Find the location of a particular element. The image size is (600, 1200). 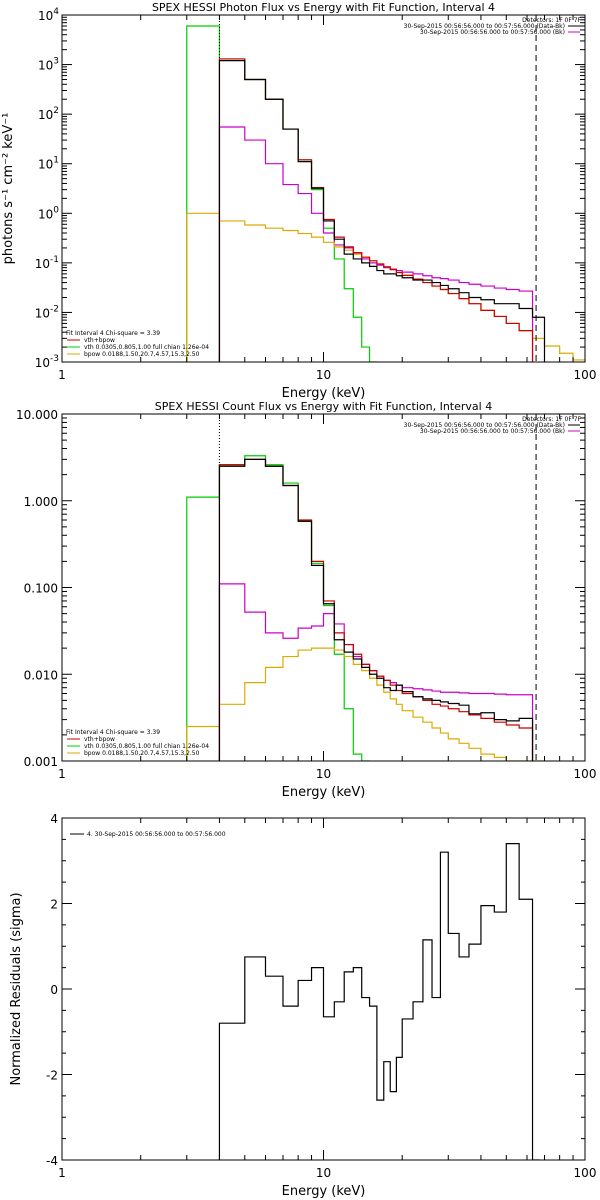

y-tick-label: -2 is located at coordinates (52, 1076).